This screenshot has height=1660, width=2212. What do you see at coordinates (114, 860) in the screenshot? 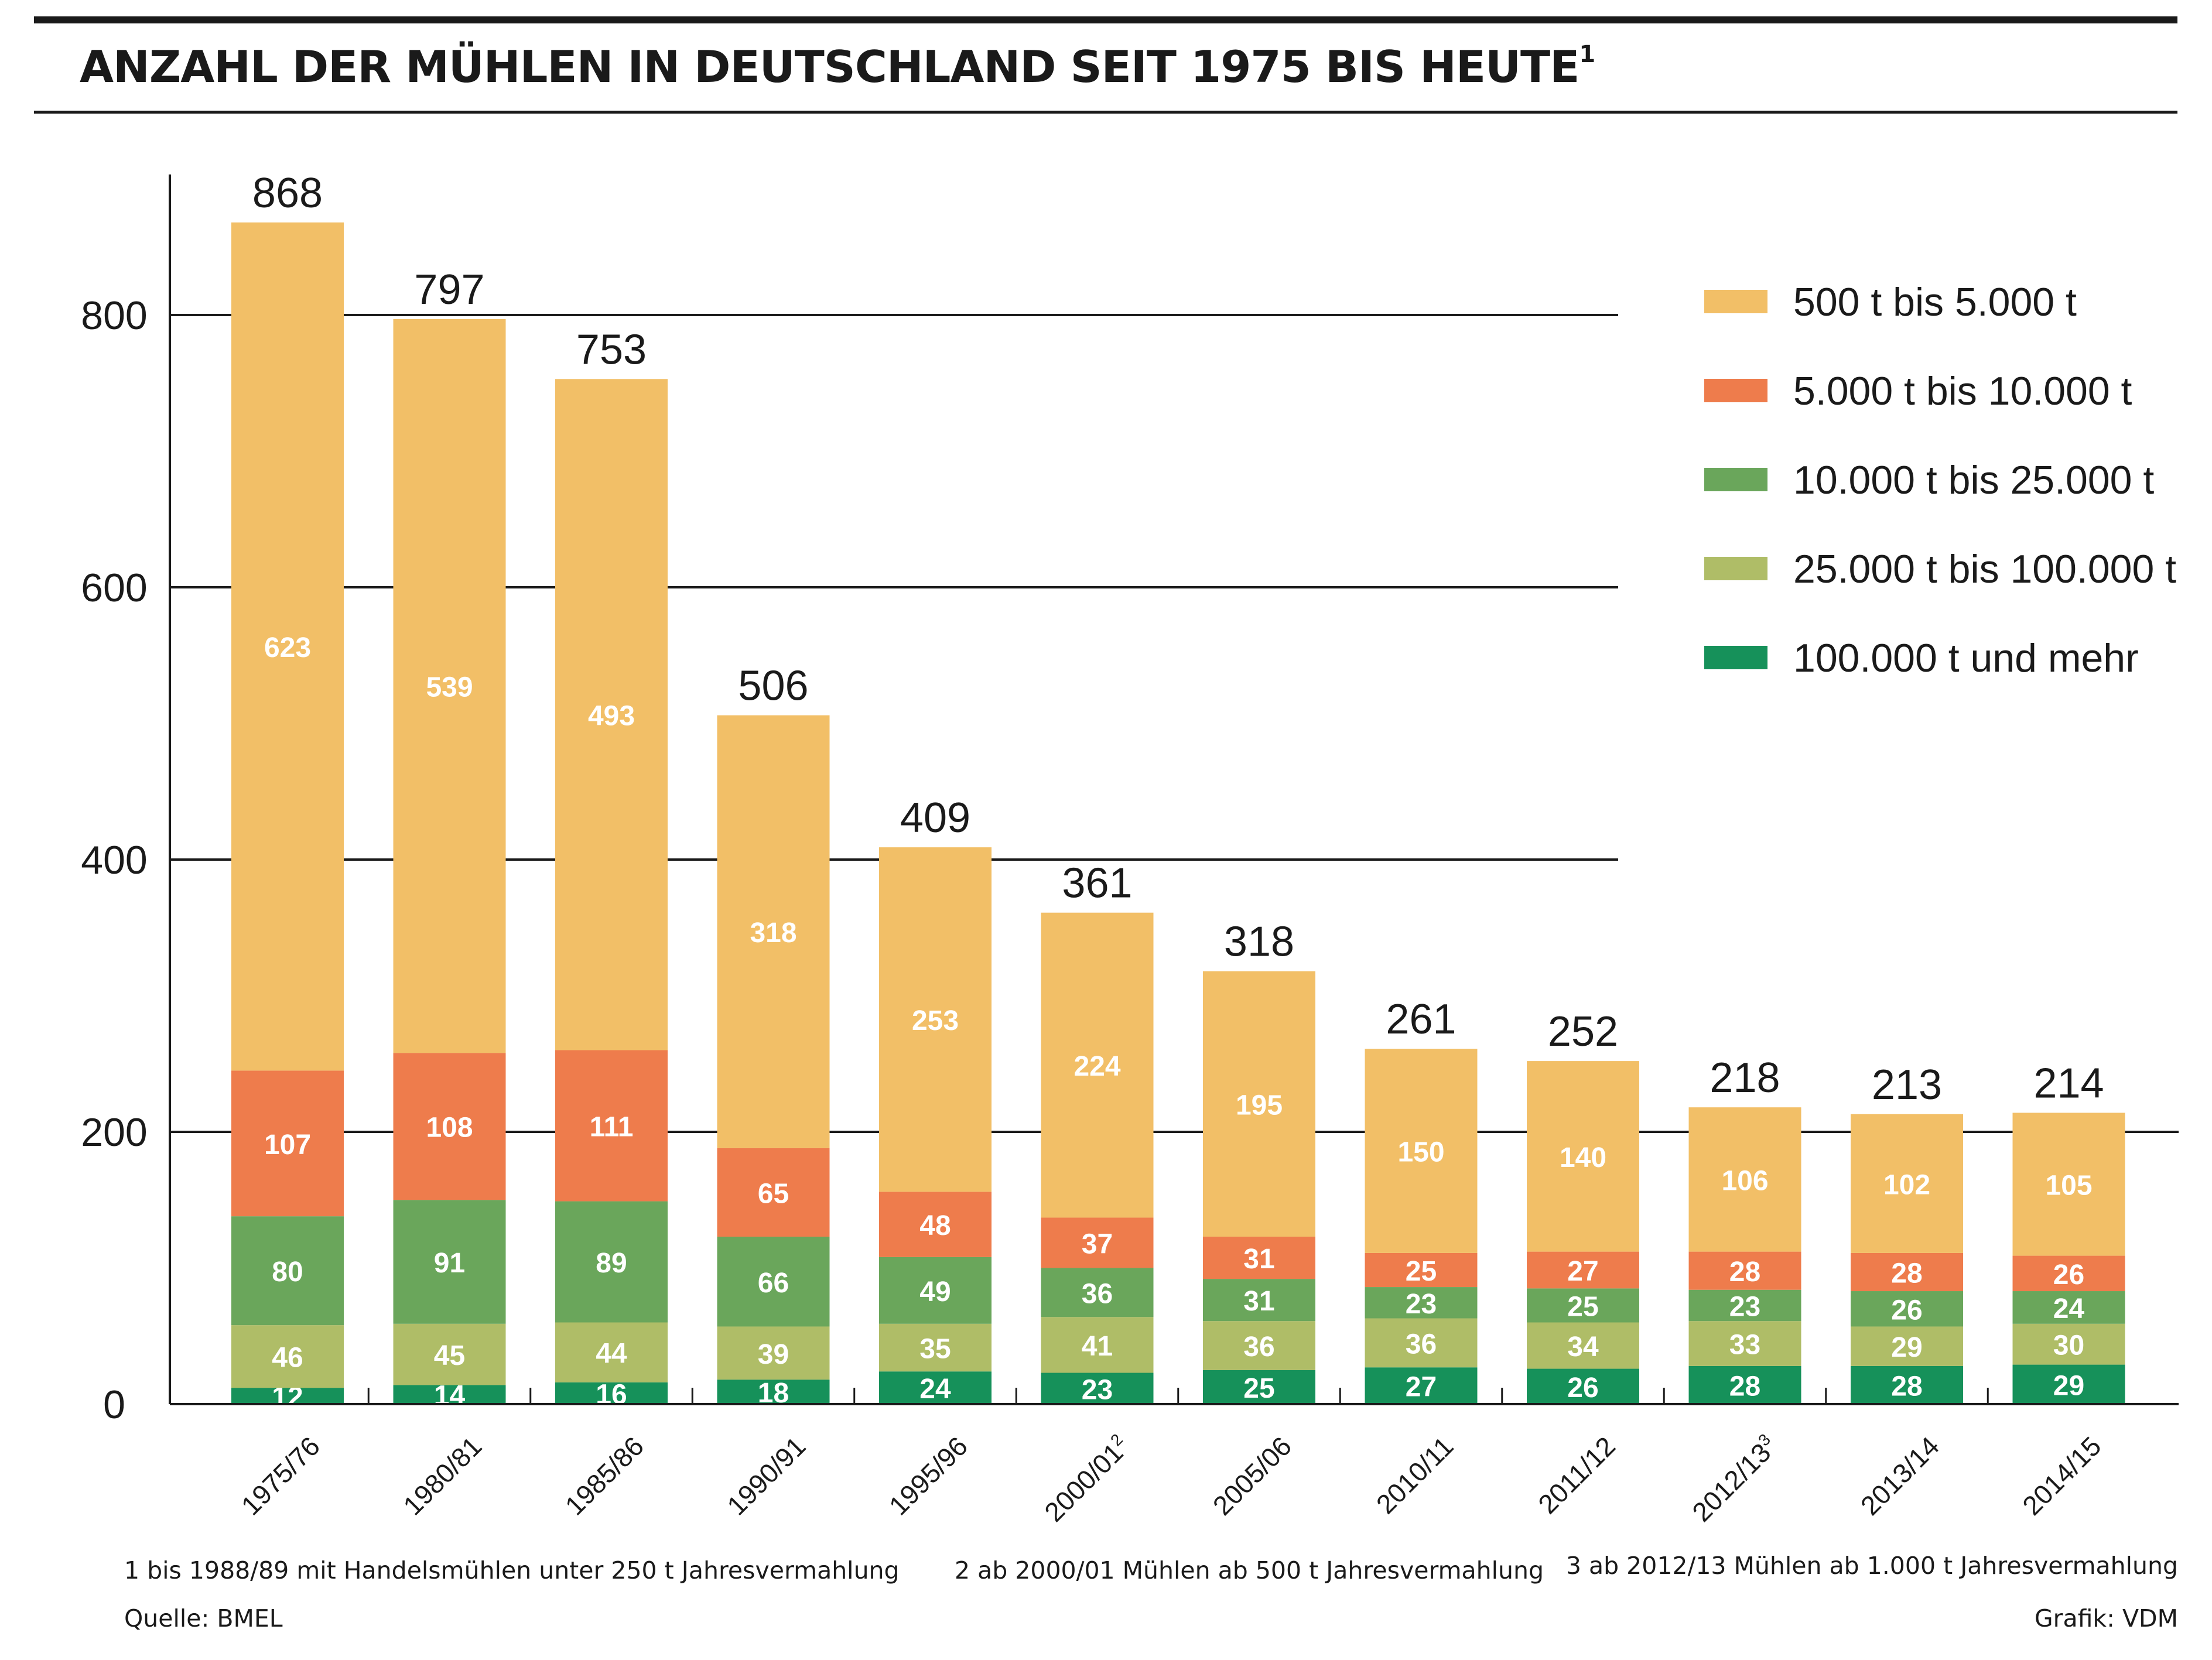
I see `y-tick-label: 400` at bounding box center [114, 860].